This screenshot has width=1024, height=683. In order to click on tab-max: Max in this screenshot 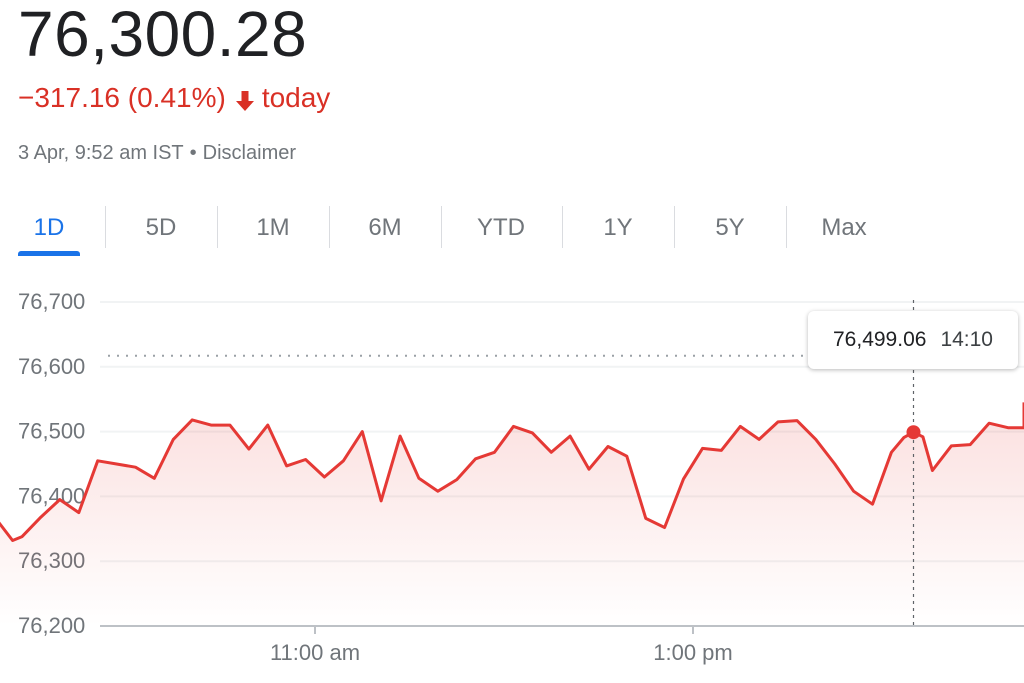, I will do `click(844, 228)`.